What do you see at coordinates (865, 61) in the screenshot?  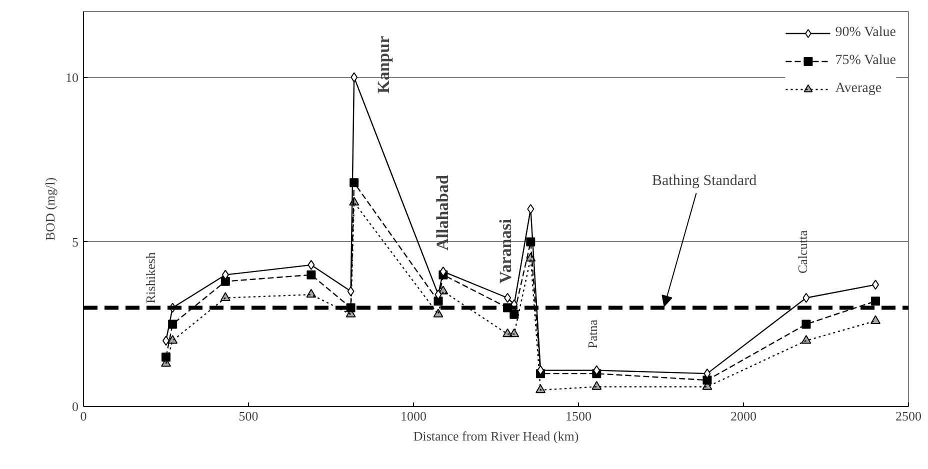 I see `legend-label: 75% Value` at bounding box center [865, 61].